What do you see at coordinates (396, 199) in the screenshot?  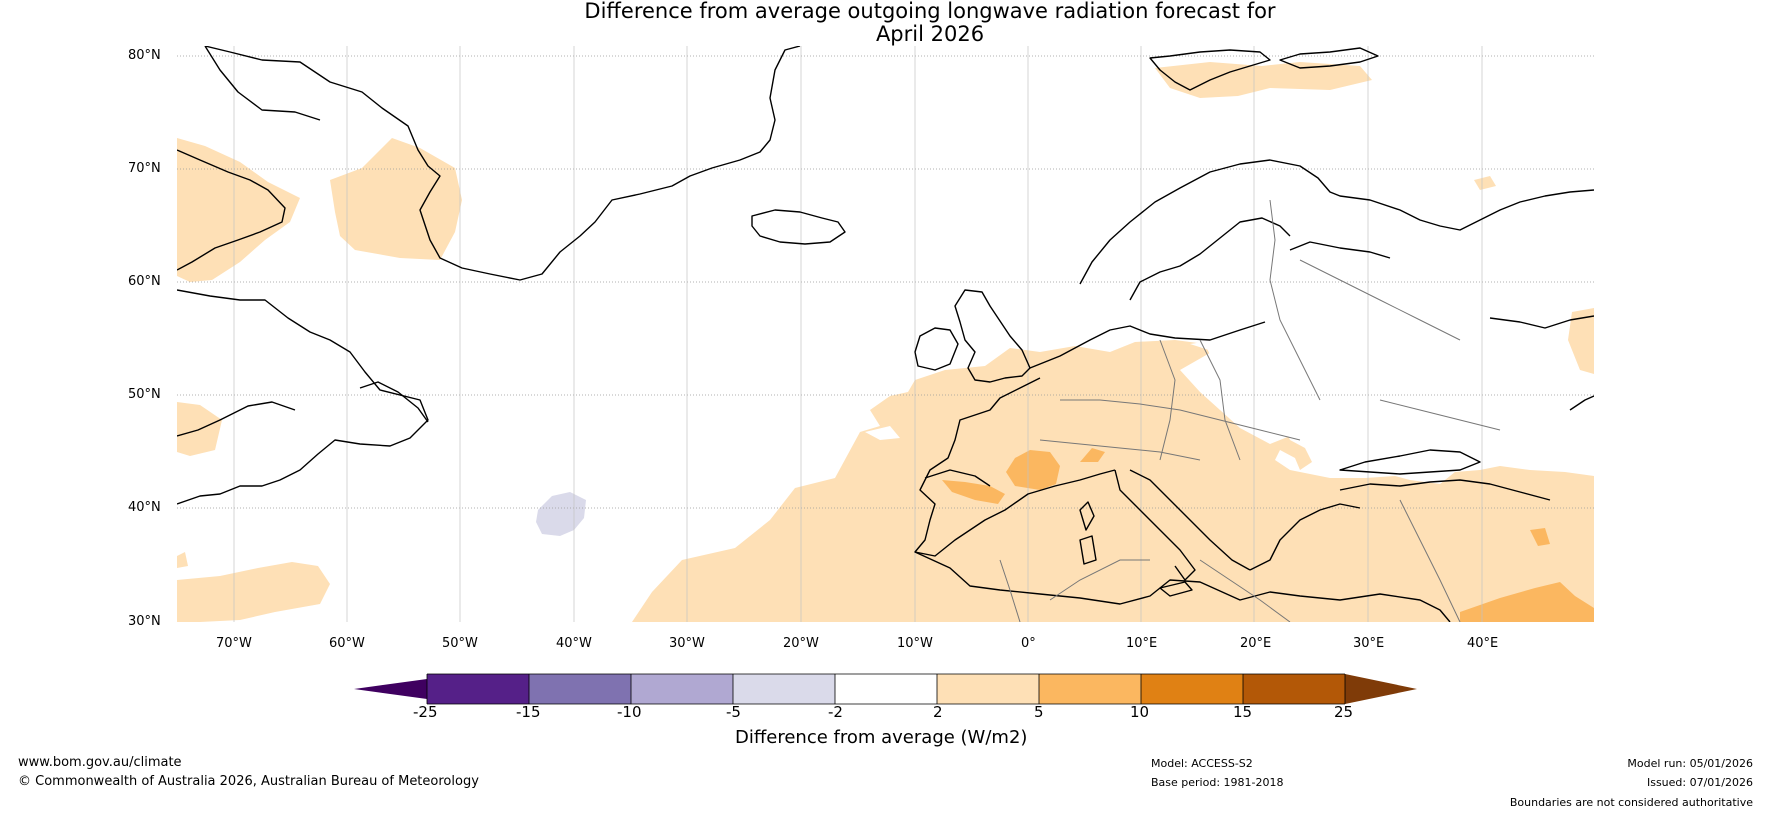 I see `positive-anomaly-greenland` at bounding box center [396, 199].